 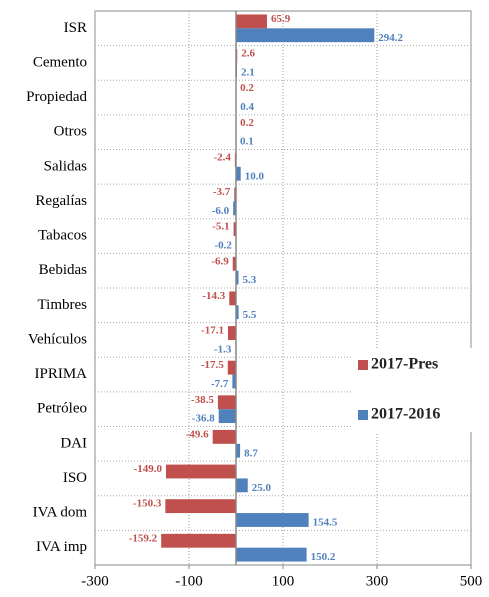 I want to click on value-label: 5.3, so click(x=249, y=280).